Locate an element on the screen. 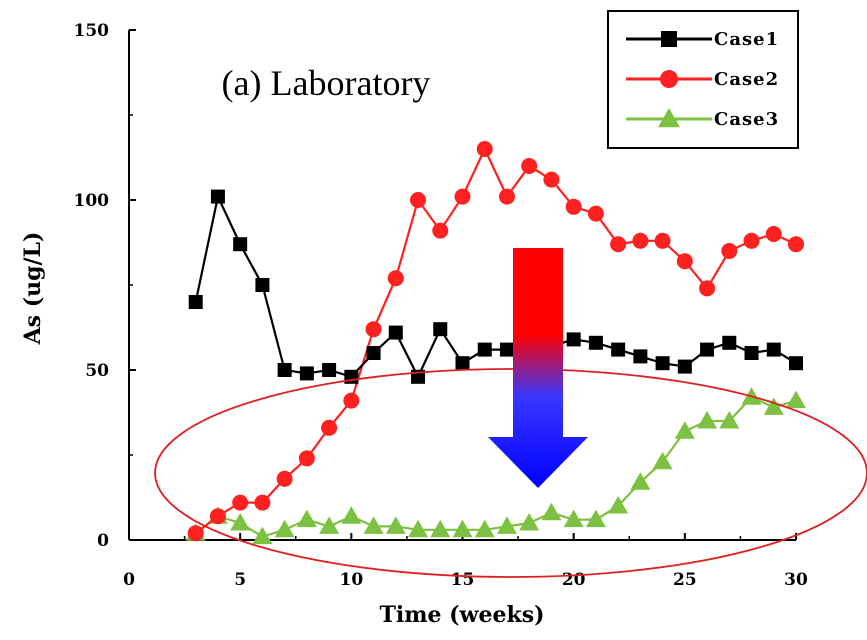 This screenshot has width=867, height=640. y-tick-label: 0 is located at coordinates (103, 541).